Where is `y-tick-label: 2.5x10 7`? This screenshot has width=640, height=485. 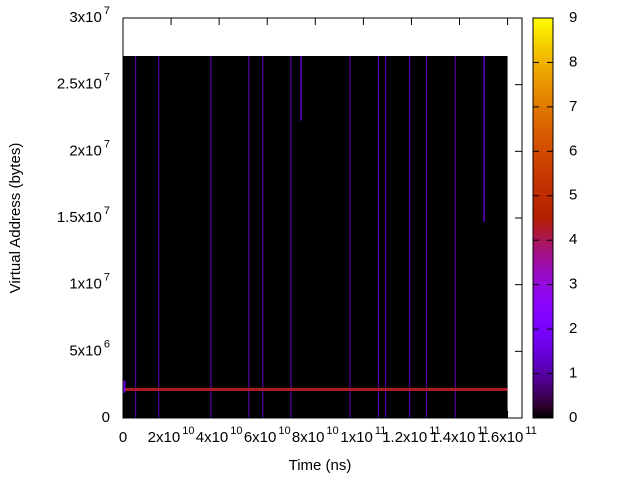
y-tick-label: 2.5x10 7 is located at coordinates (83, 82).